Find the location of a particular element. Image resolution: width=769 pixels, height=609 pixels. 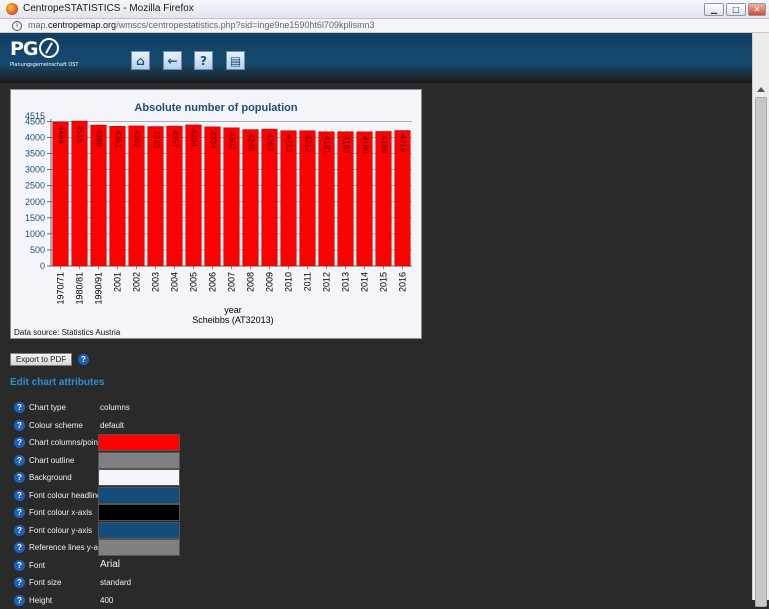

attribute-row: ? Background is located at coordinates (114, 477).